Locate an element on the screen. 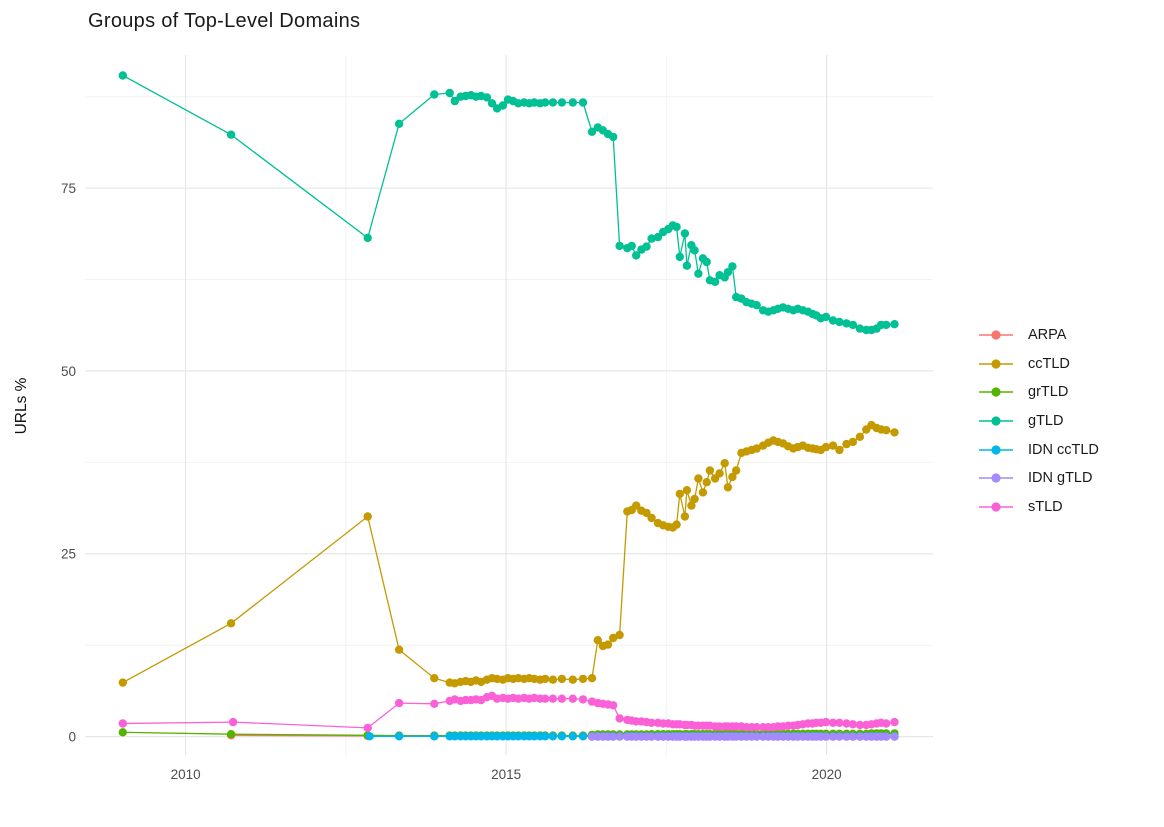 This screenshot has width=1164, height=827. y-tick-label: 25 is located at coordinates (68, 554).